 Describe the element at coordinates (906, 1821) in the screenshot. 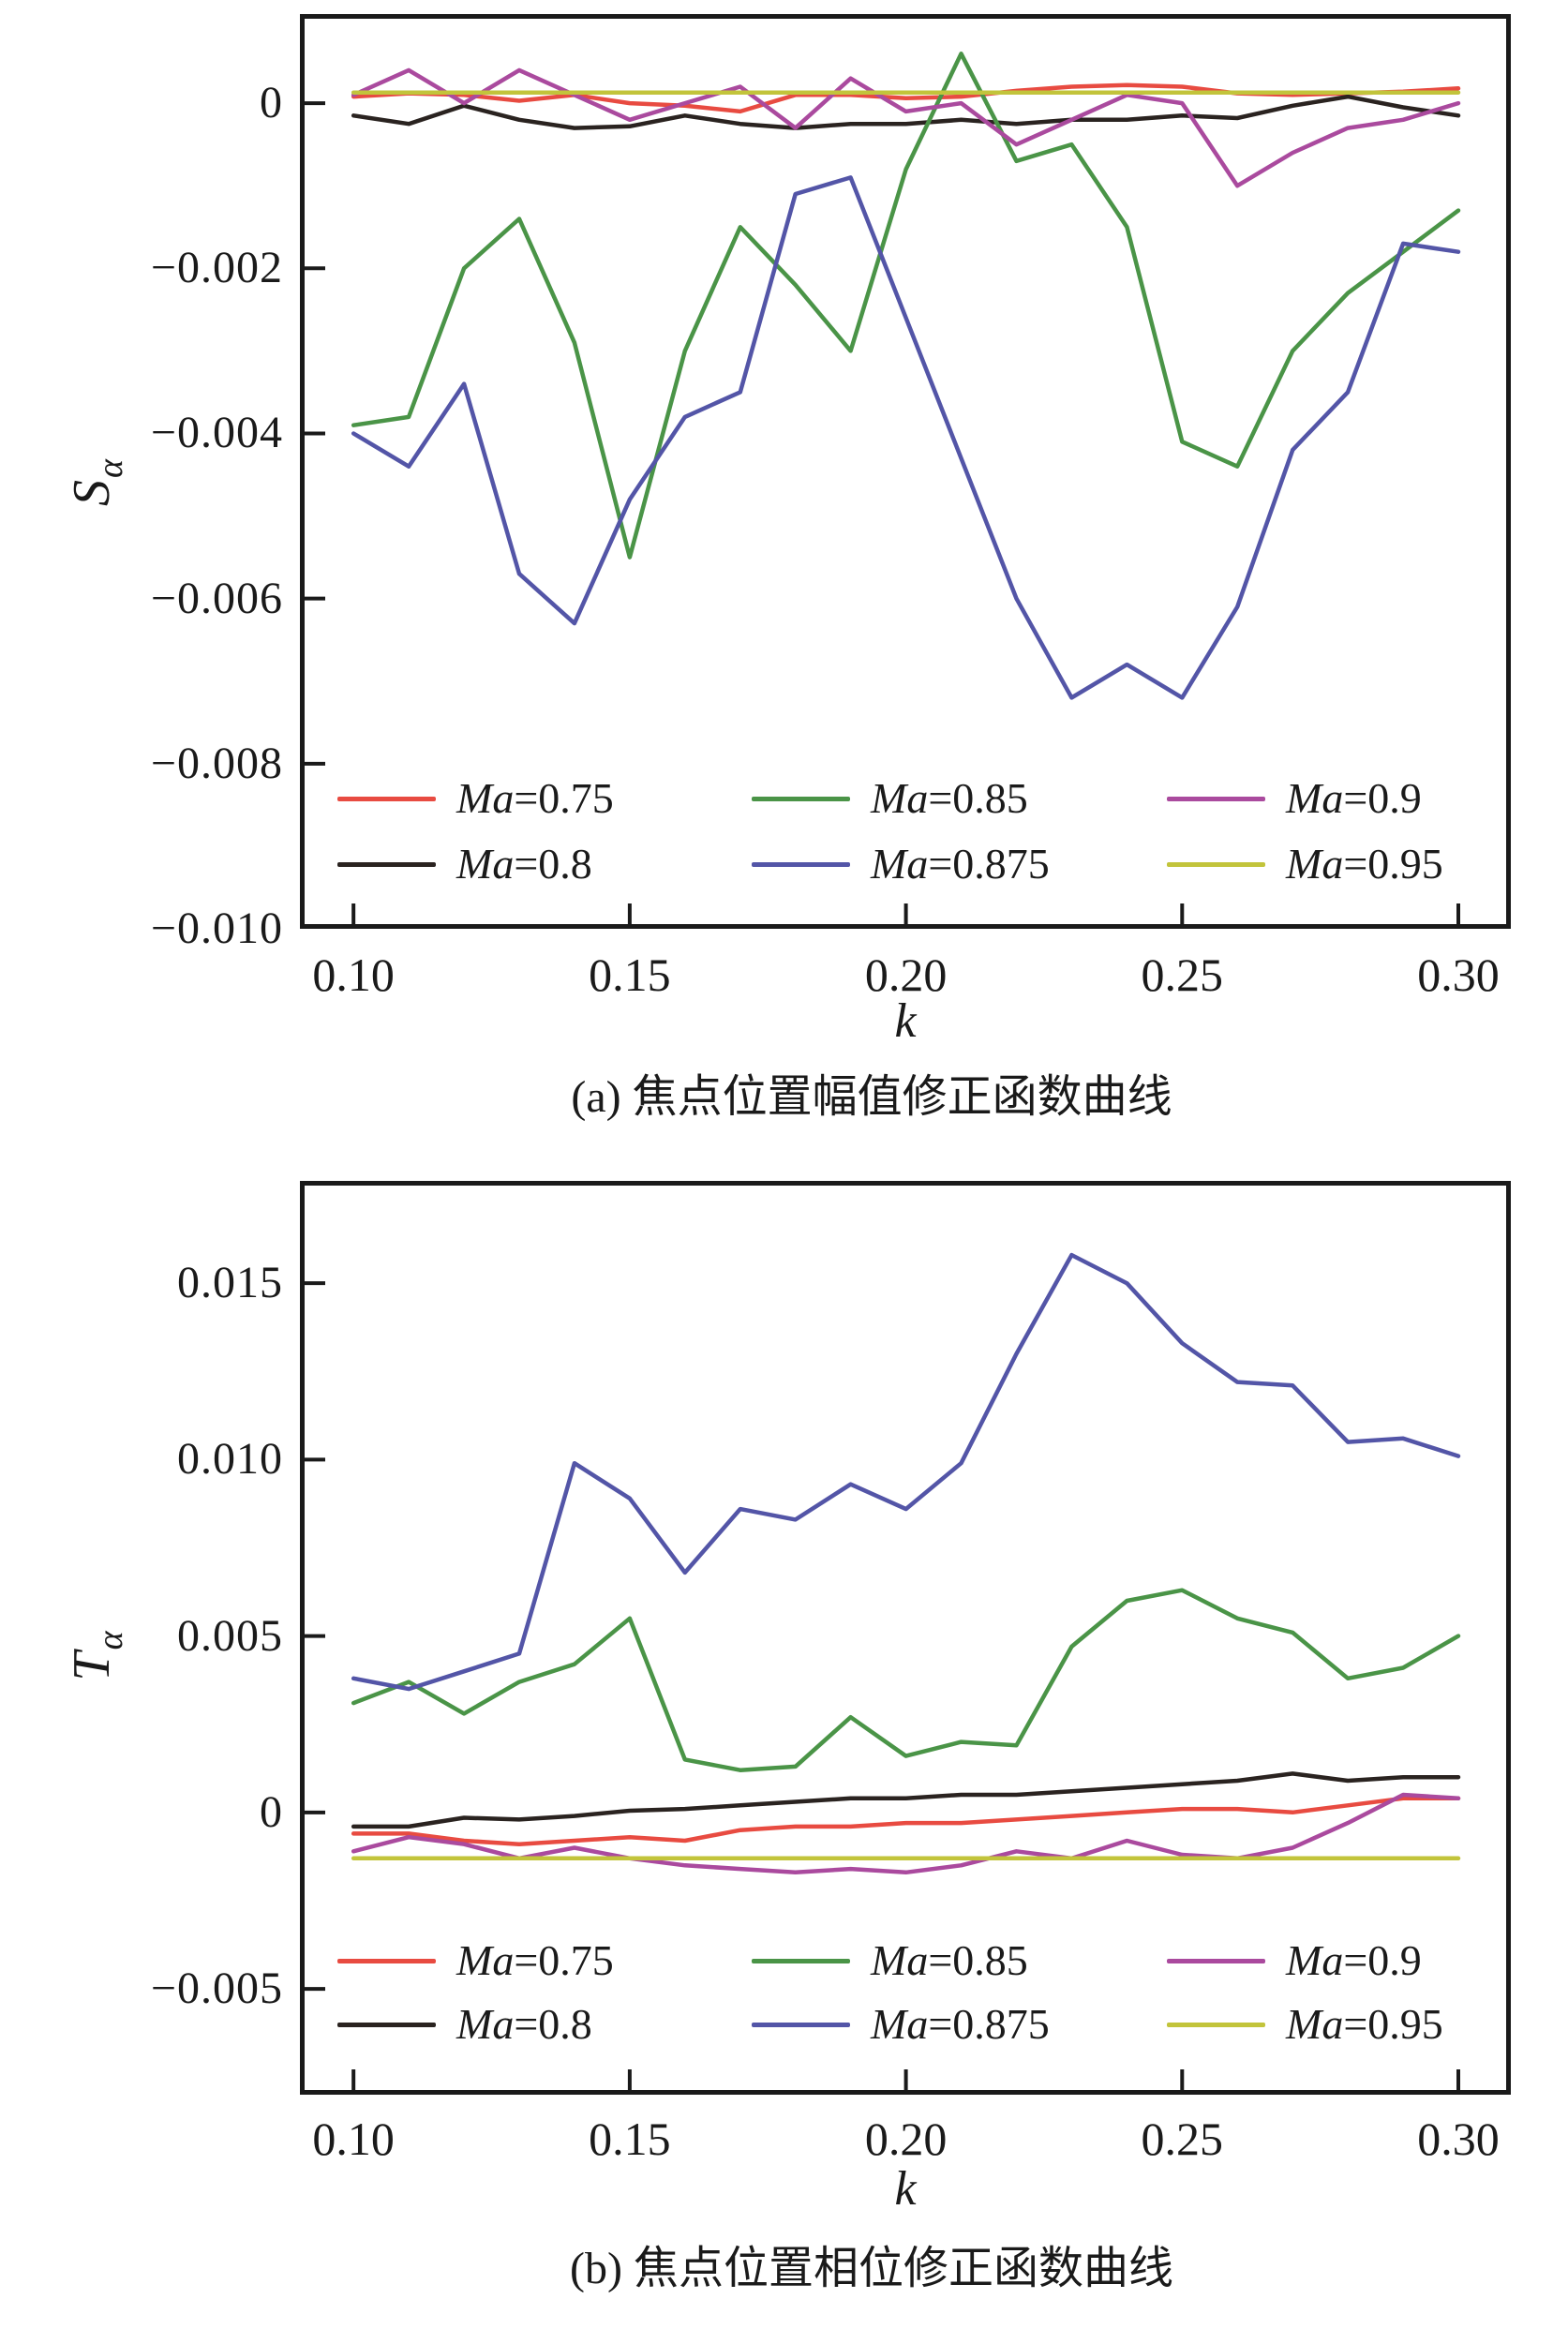

I see `series-line-Ma=0.75` at that location.